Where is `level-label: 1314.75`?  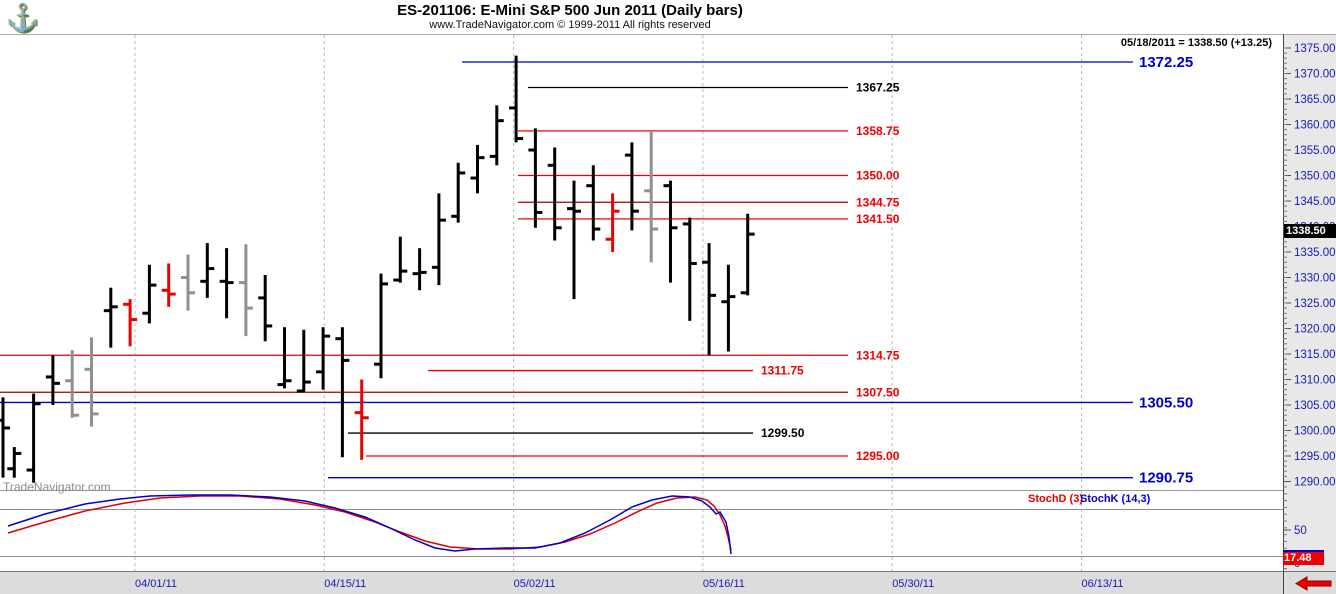
level-label: 1314.75 is located at coordinates (878, 355).